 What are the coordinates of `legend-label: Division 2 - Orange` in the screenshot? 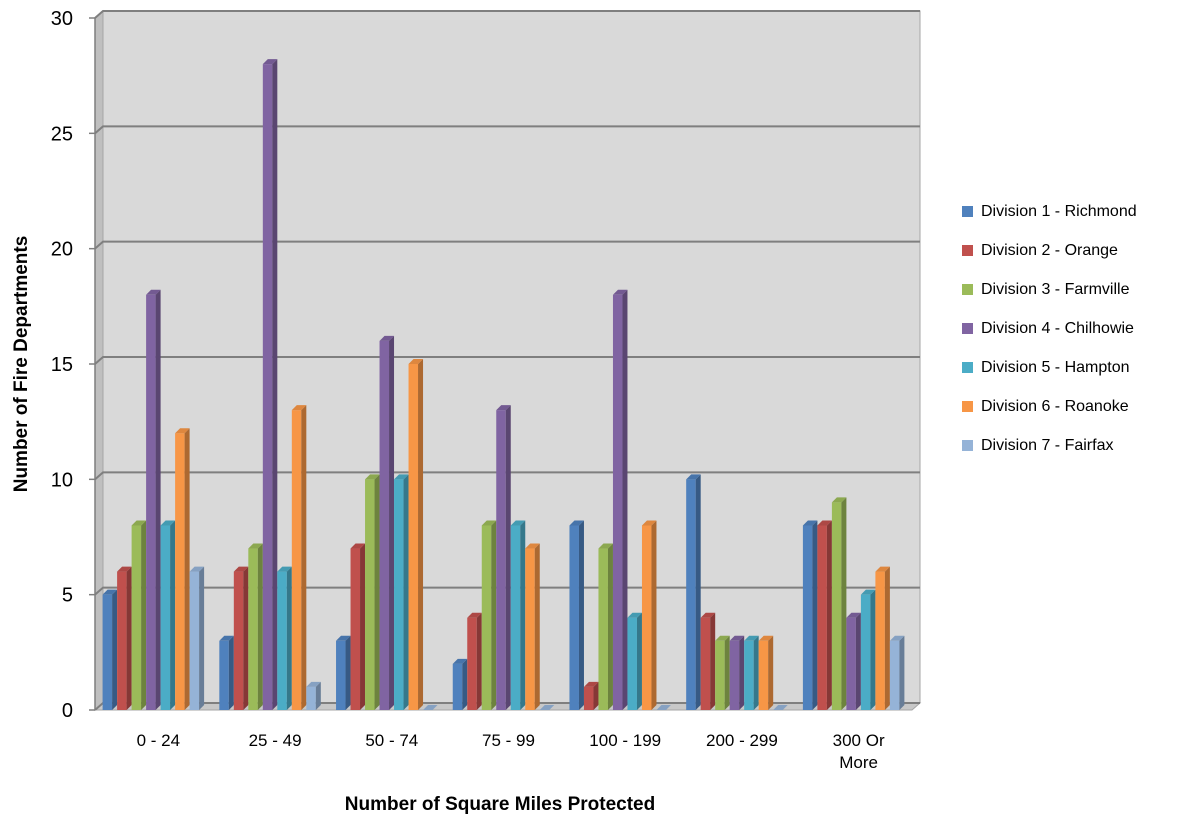 It's located at (1049, 250).